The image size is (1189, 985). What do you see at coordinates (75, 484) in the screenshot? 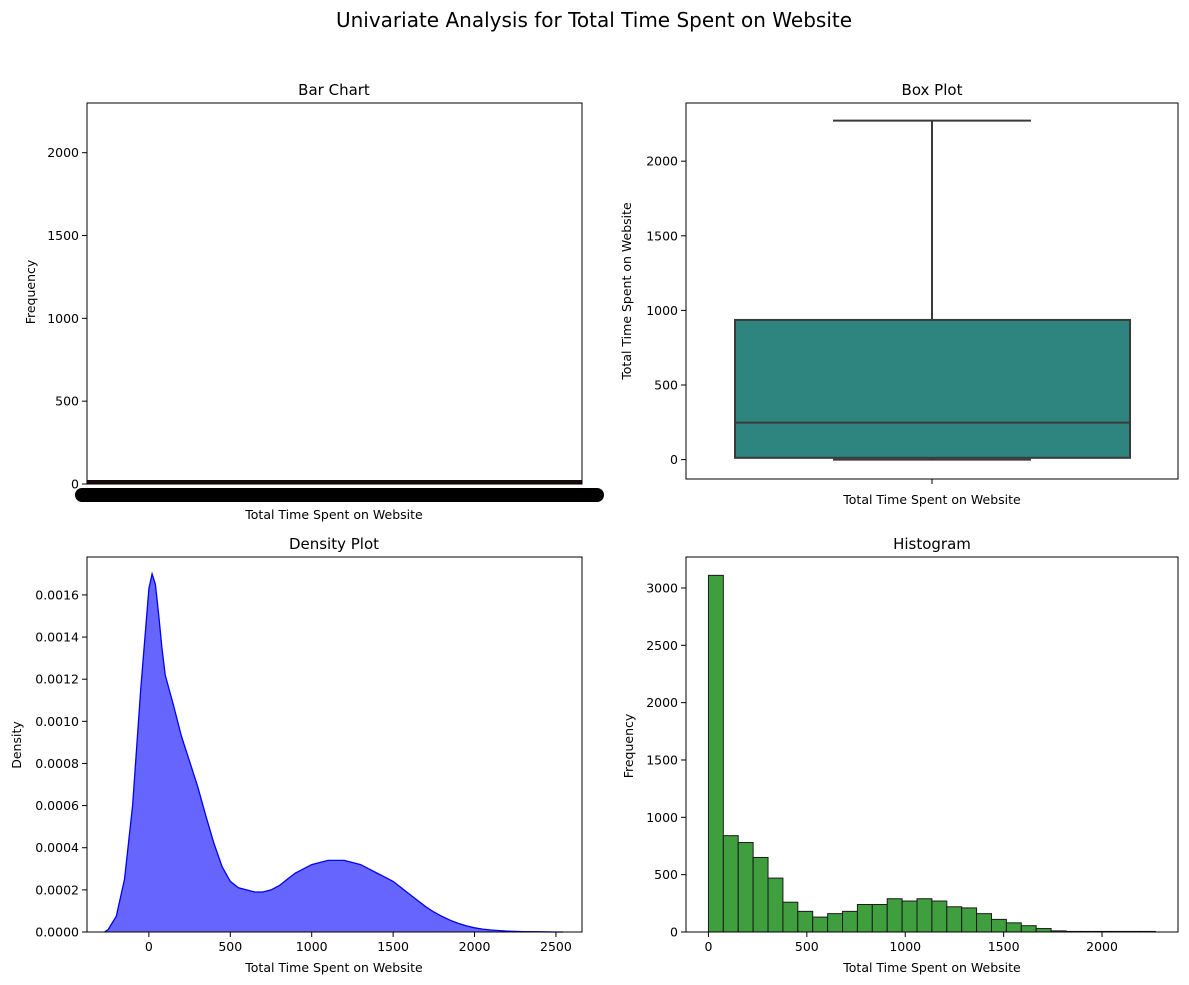
I see `bar-chart-ytick-label: 0` at bounding box center [75, 484].